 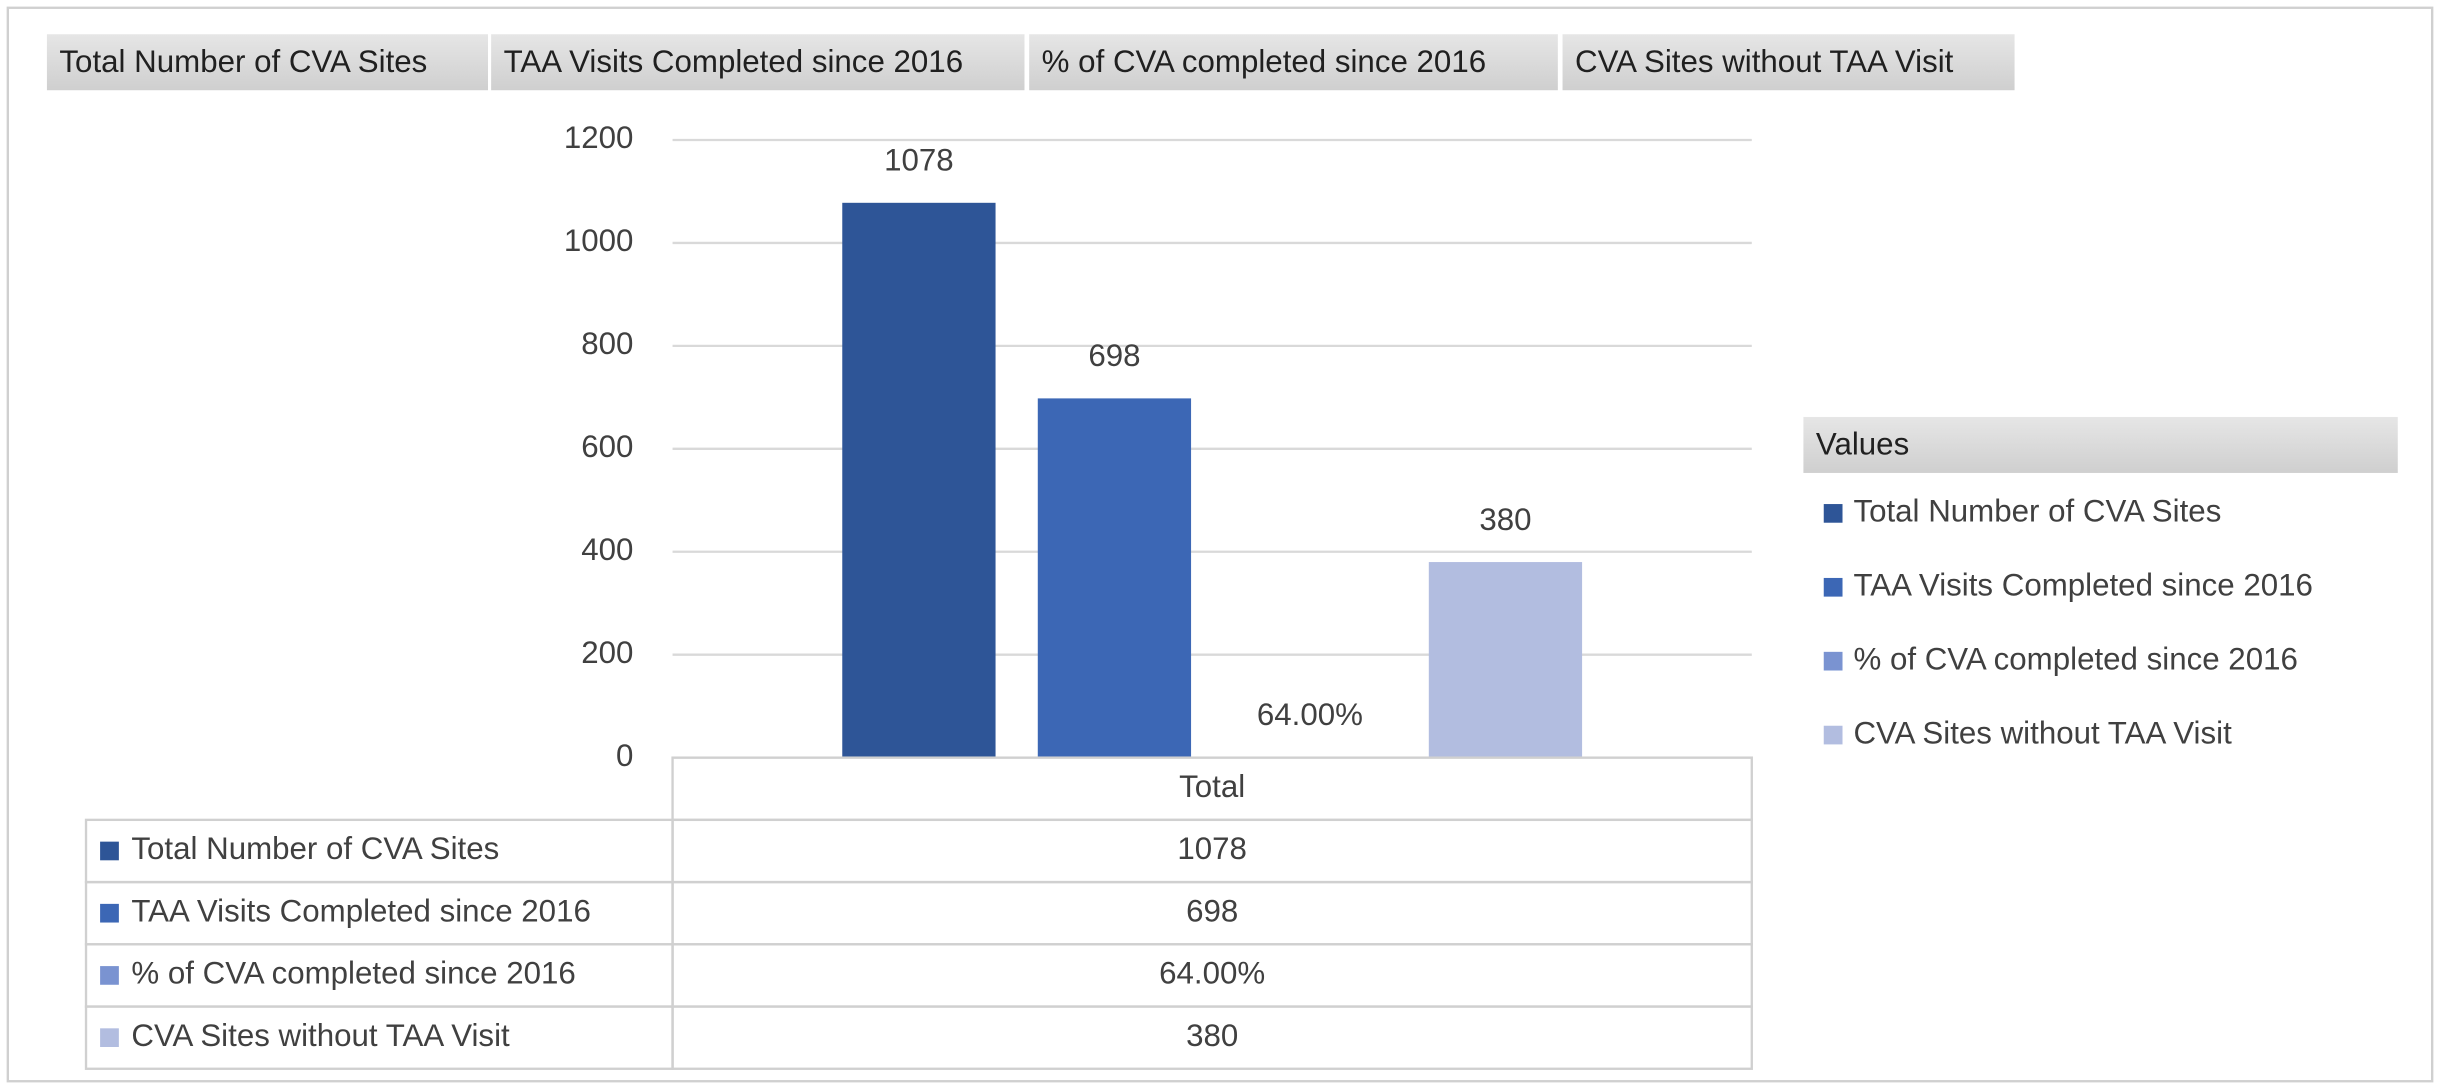 I want to click on y-tick-label: 400, so click(x=607, y=549).